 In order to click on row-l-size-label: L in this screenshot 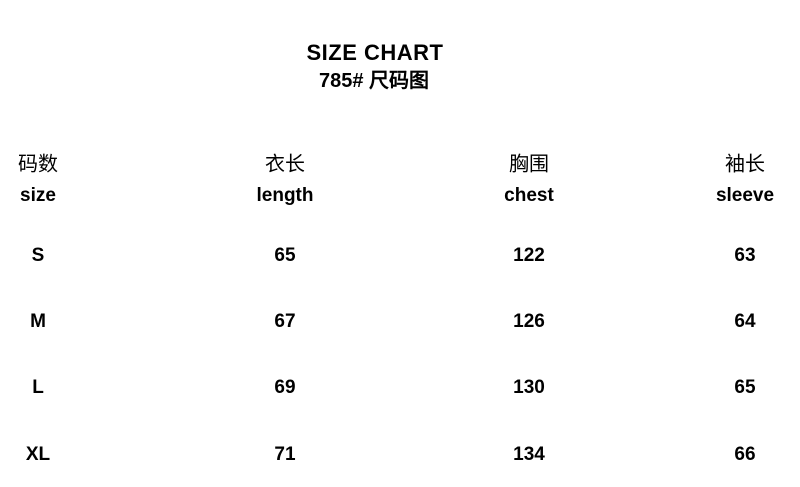, I will do `click(38, 387)`.